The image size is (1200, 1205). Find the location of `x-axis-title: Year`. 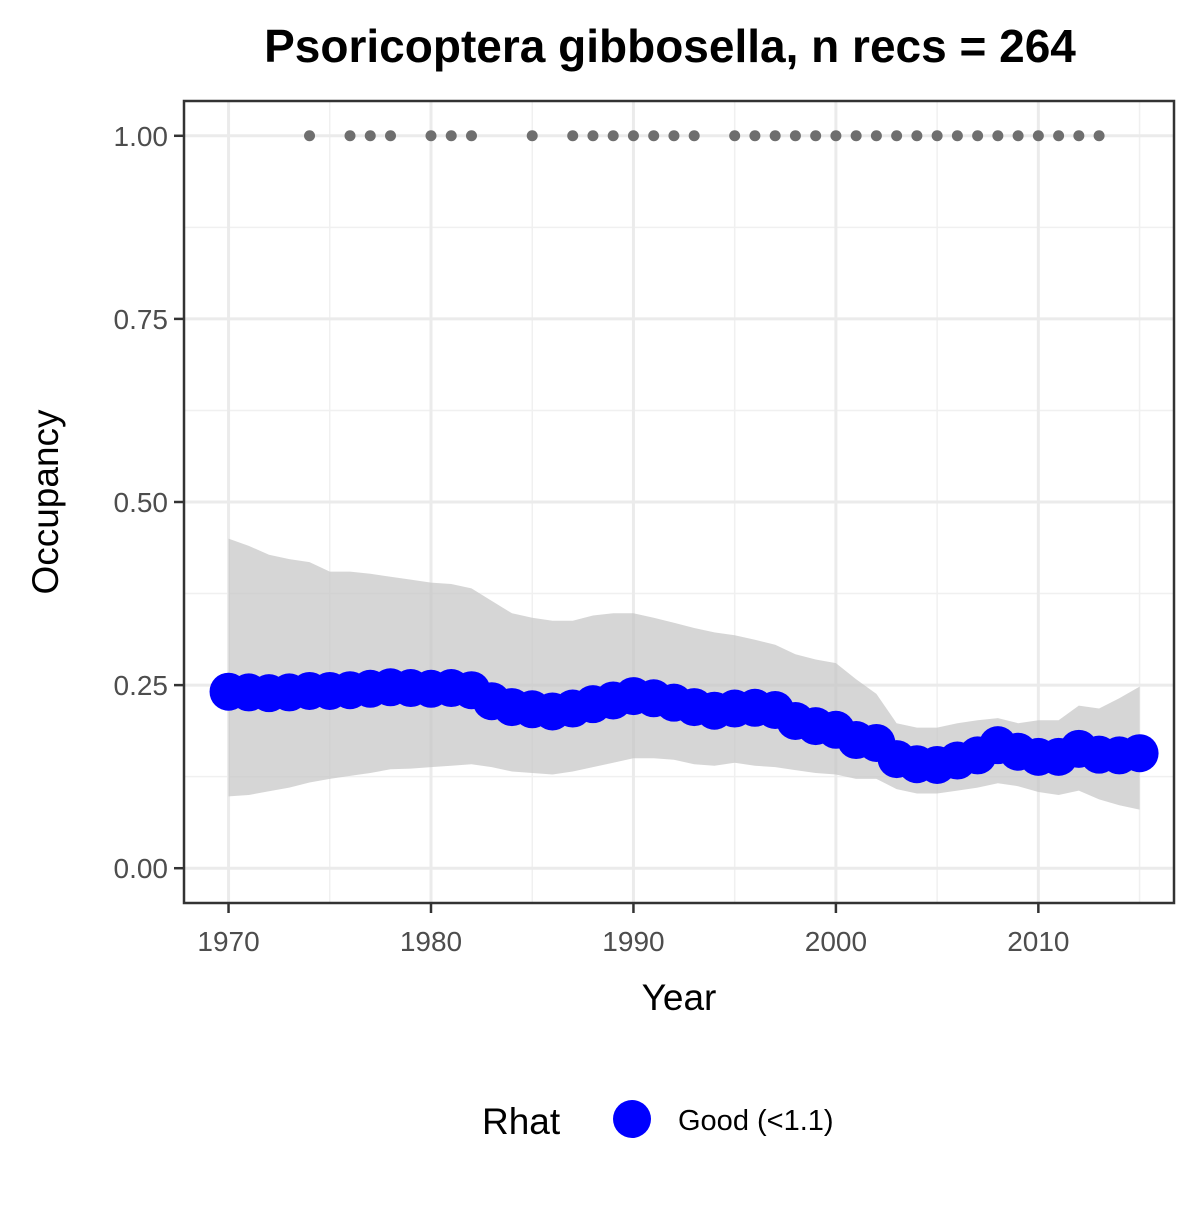

x-axis-title: Year is located at coordinates (679, 997).